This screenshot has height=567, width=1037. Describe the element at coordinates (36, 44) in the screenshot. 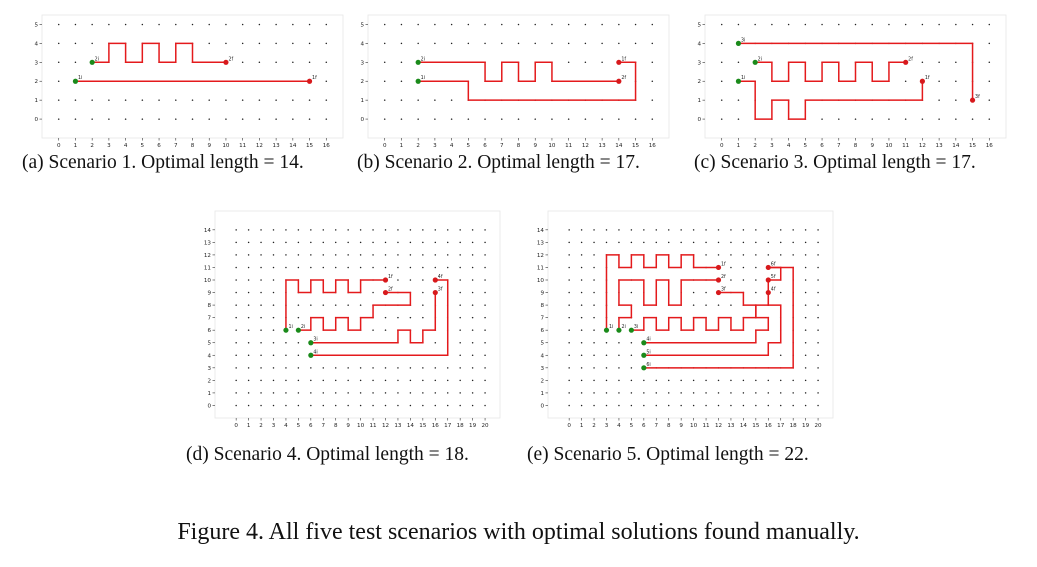

I see `y-tick-label: 4` at that location.